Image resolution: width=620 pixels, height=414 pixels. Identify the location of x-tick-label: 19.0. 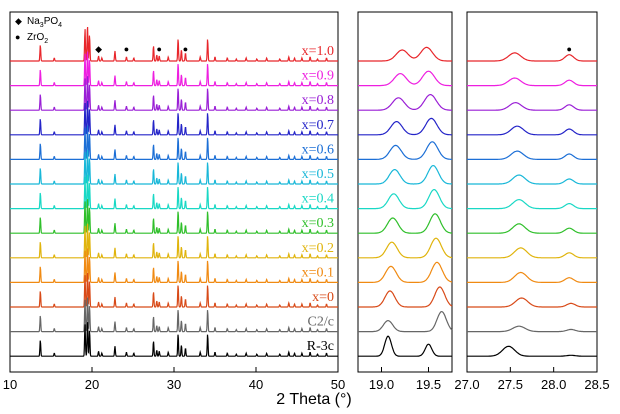
(381, 384).